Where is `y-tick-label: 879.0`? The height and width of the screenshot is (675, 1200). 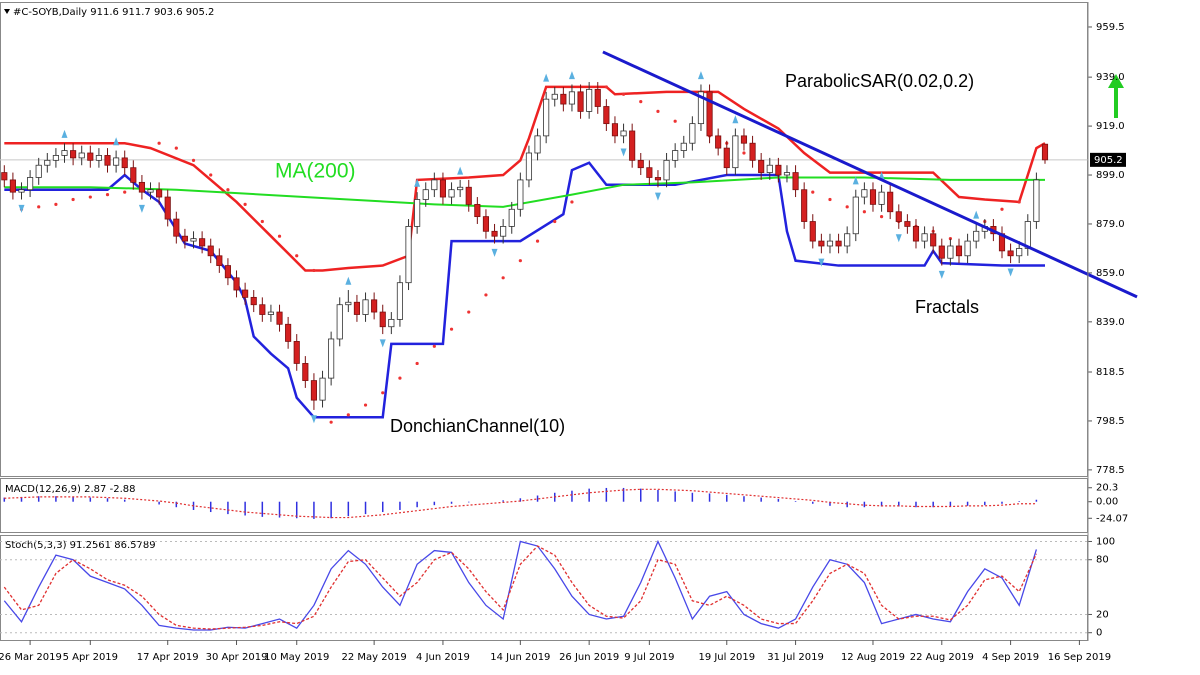
y-tick-label: 879.0 is located at coordinates (1110, 224).